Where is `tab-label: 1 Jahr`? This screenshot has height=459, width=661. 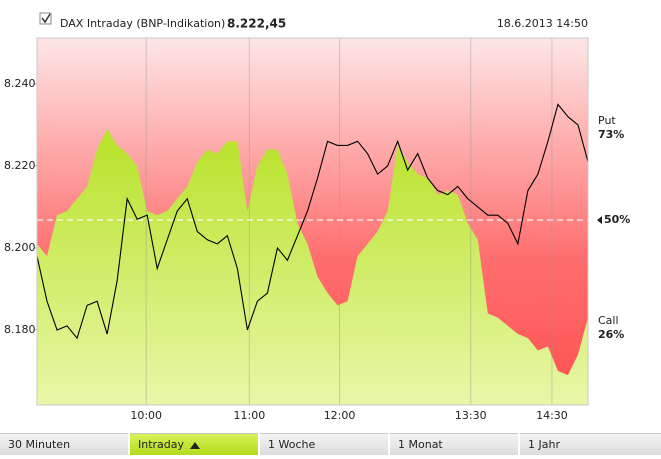 tab-label: 1 Jahr is located at coordinates (544, 444).